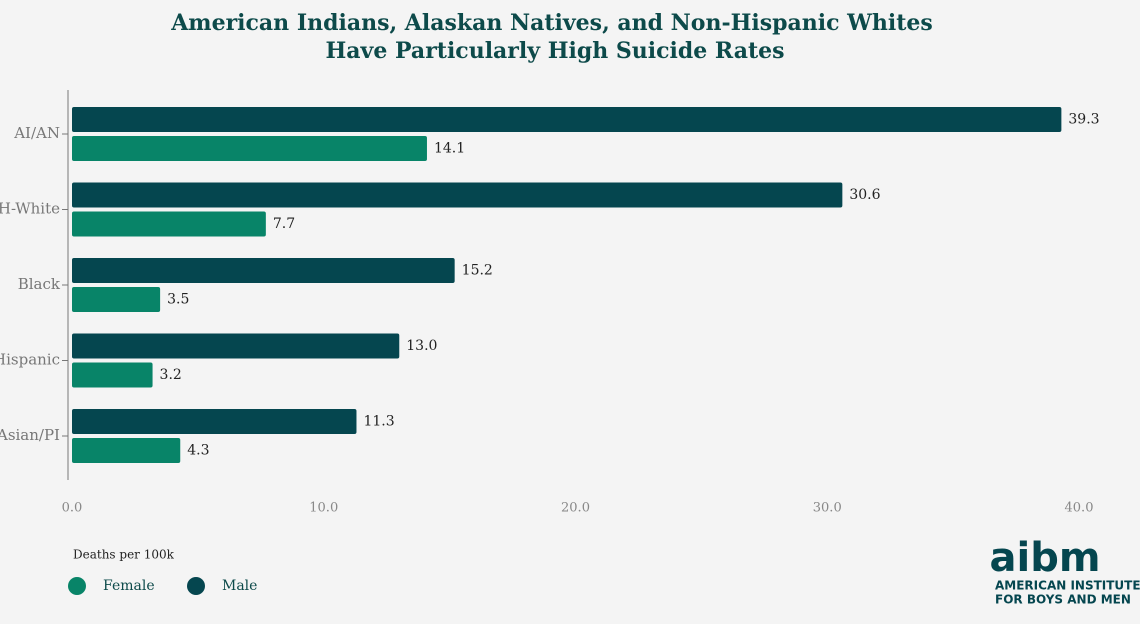 Image resolution: width=1140 pixels, height=624 pixels. I want to click on legend-title: Deaths per 100k, so click(124, 555).